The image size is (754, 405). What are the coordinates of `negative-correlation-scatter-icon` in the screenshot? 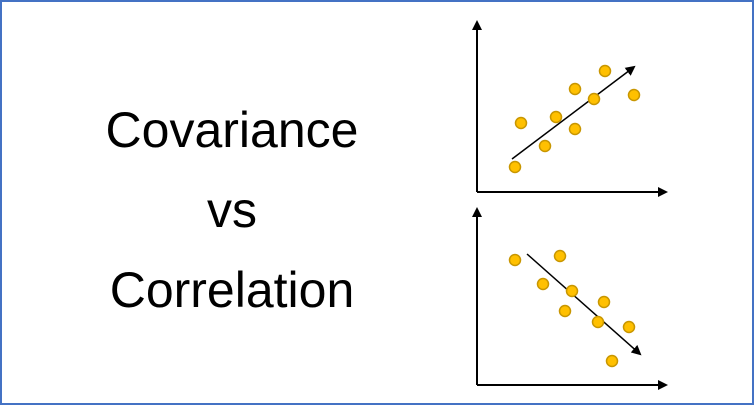 It's located at (570, 298).